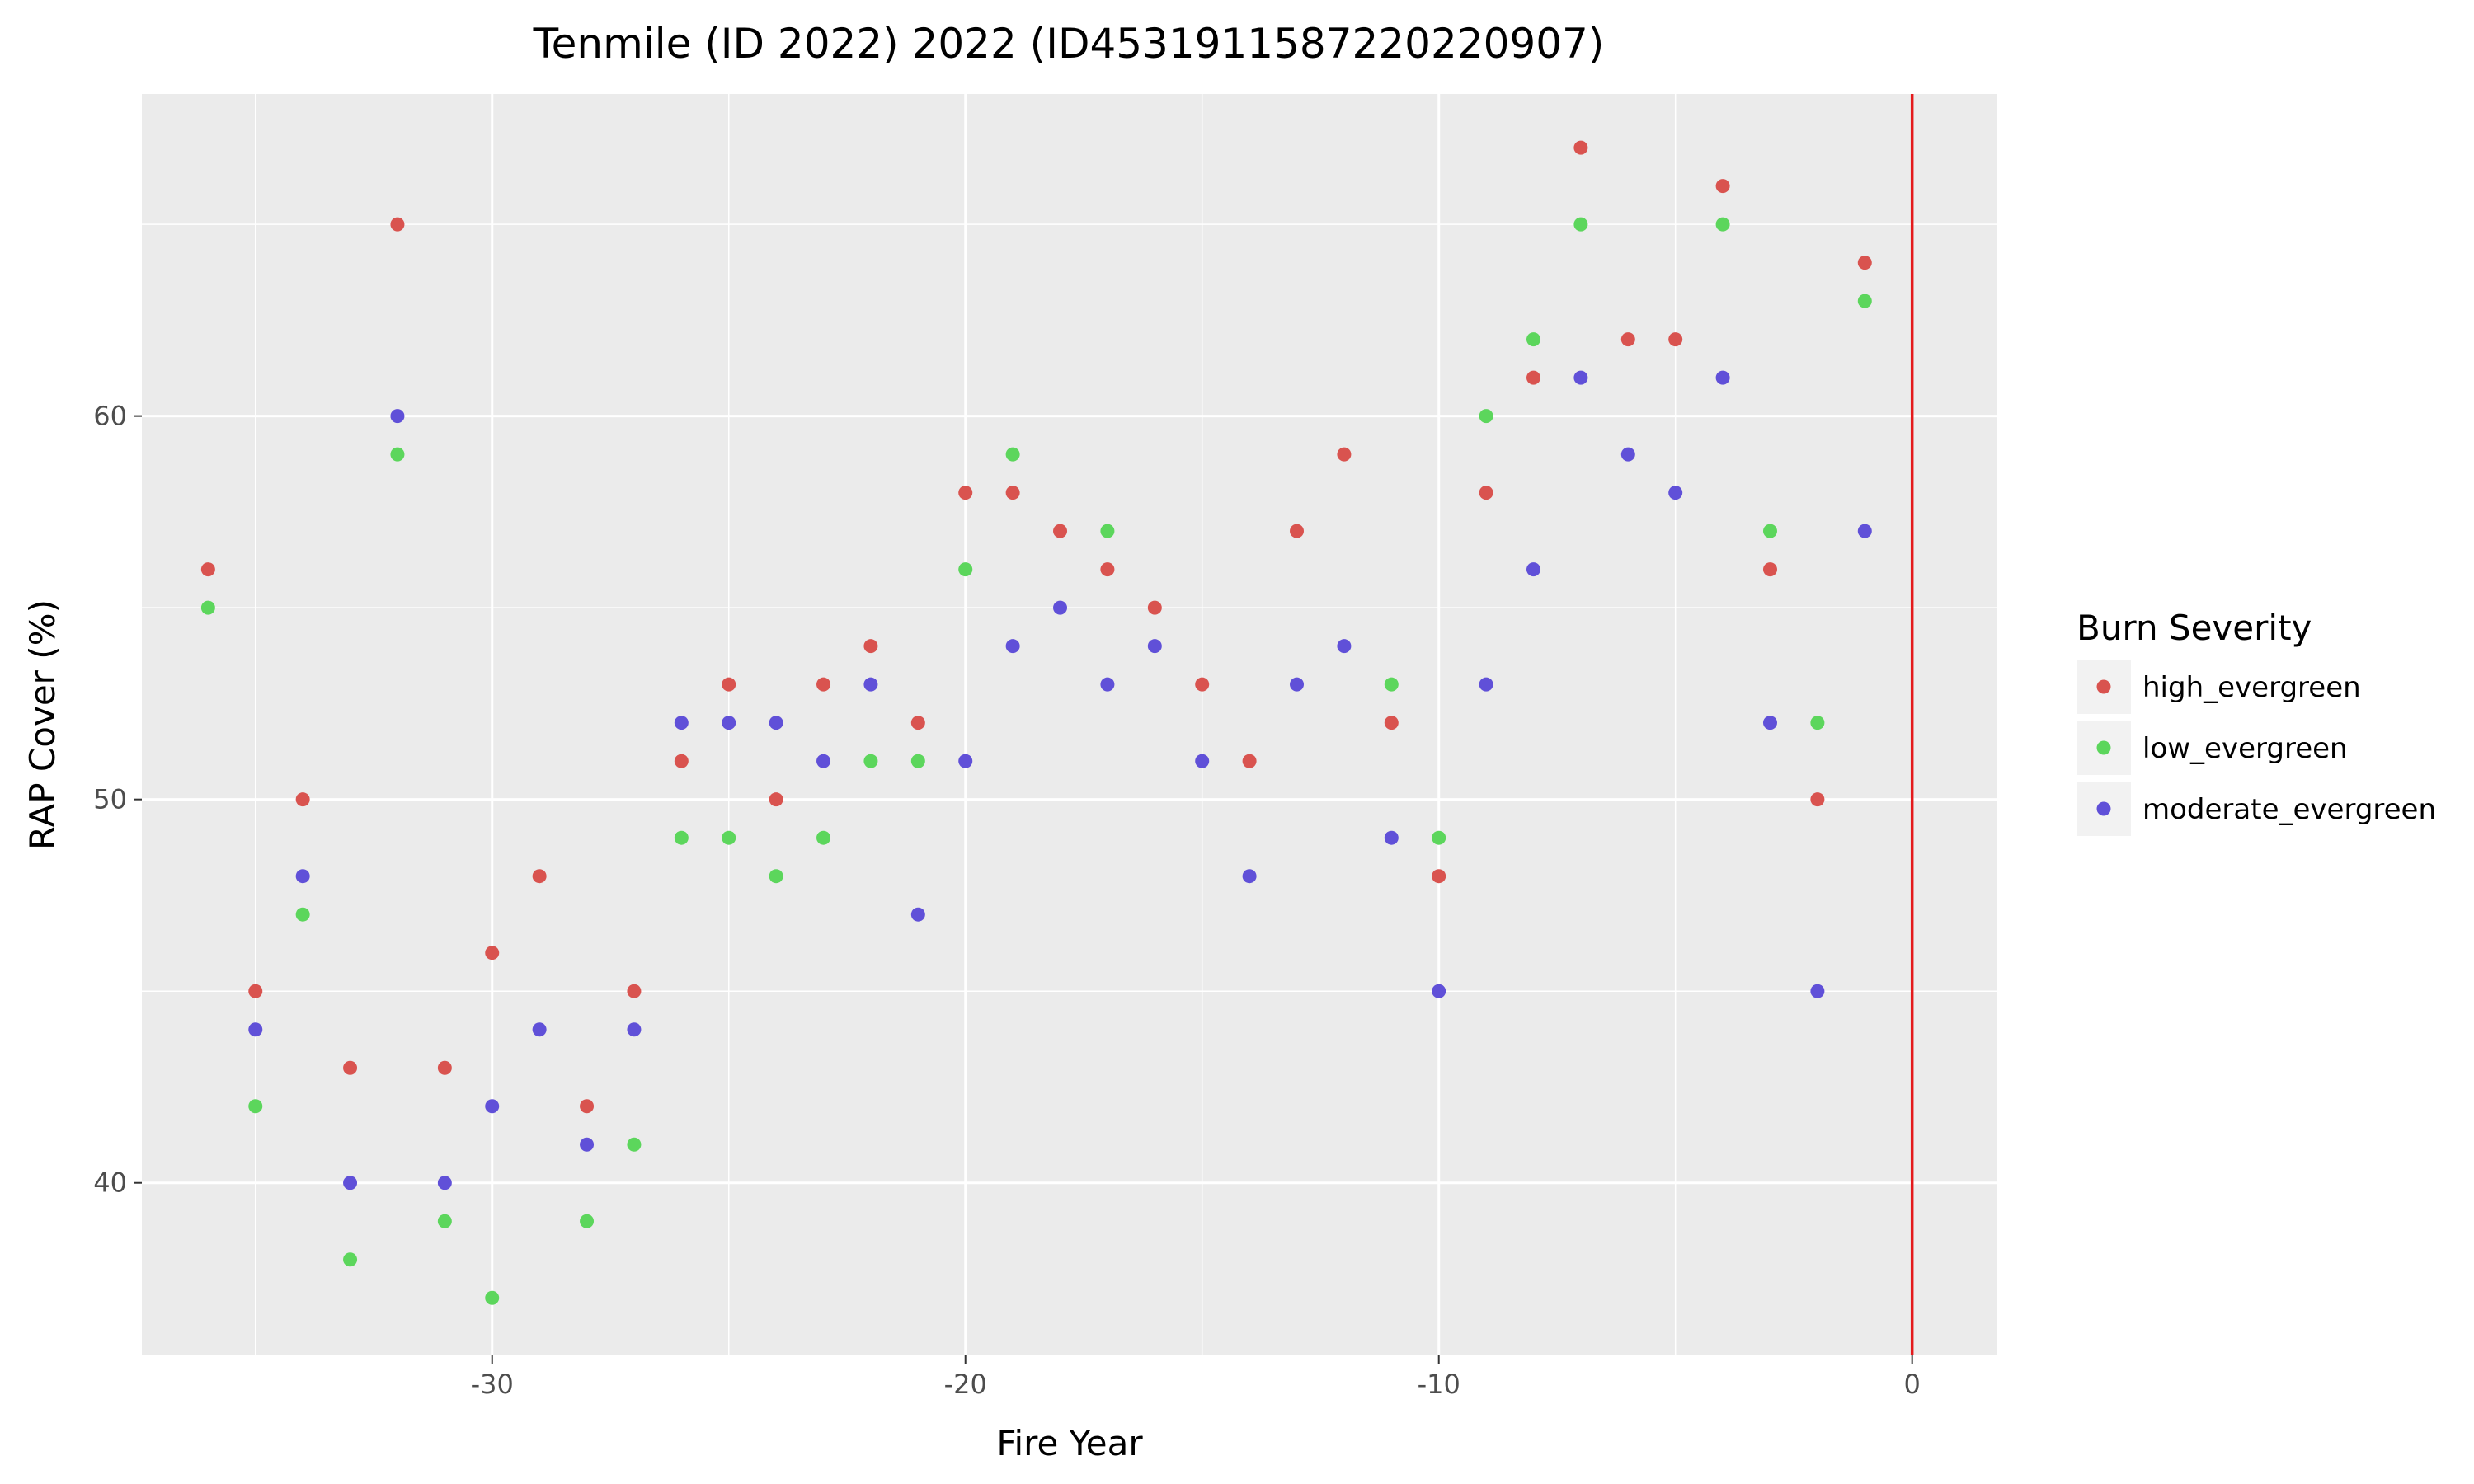 The height and width of the screenshot is (1484, 2474). I want to click on y-tick-label: 50, so click(110, 799).